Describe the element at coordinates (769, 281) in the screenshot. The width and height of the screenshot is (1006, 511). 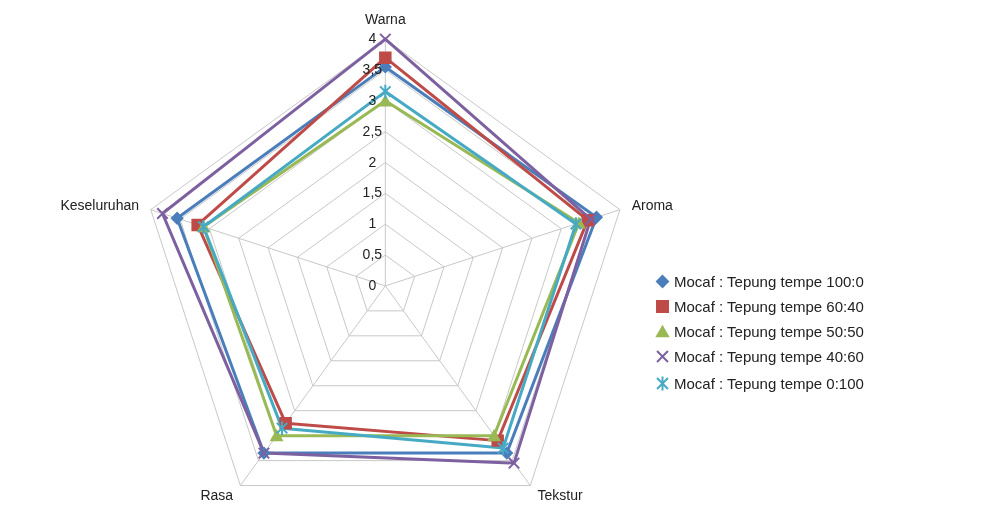
I see `legend-label: Mocaf : Tepung tempe 100:0` at that location.